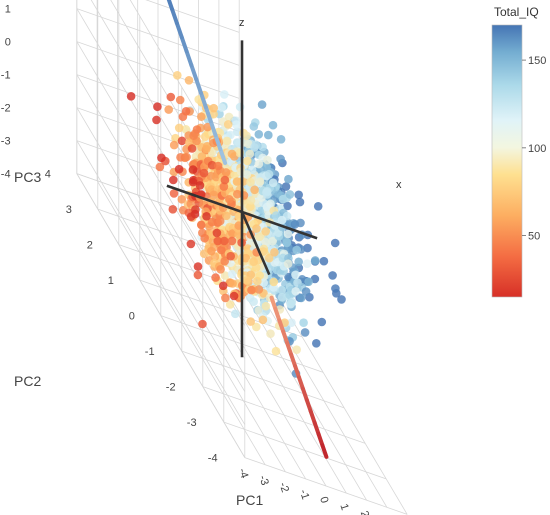 The image size is (550, 515). What do you see at coordinates (213, 459) in the screenshot?
I see `y-tick-label: -4` at bounding box center [213, 459].